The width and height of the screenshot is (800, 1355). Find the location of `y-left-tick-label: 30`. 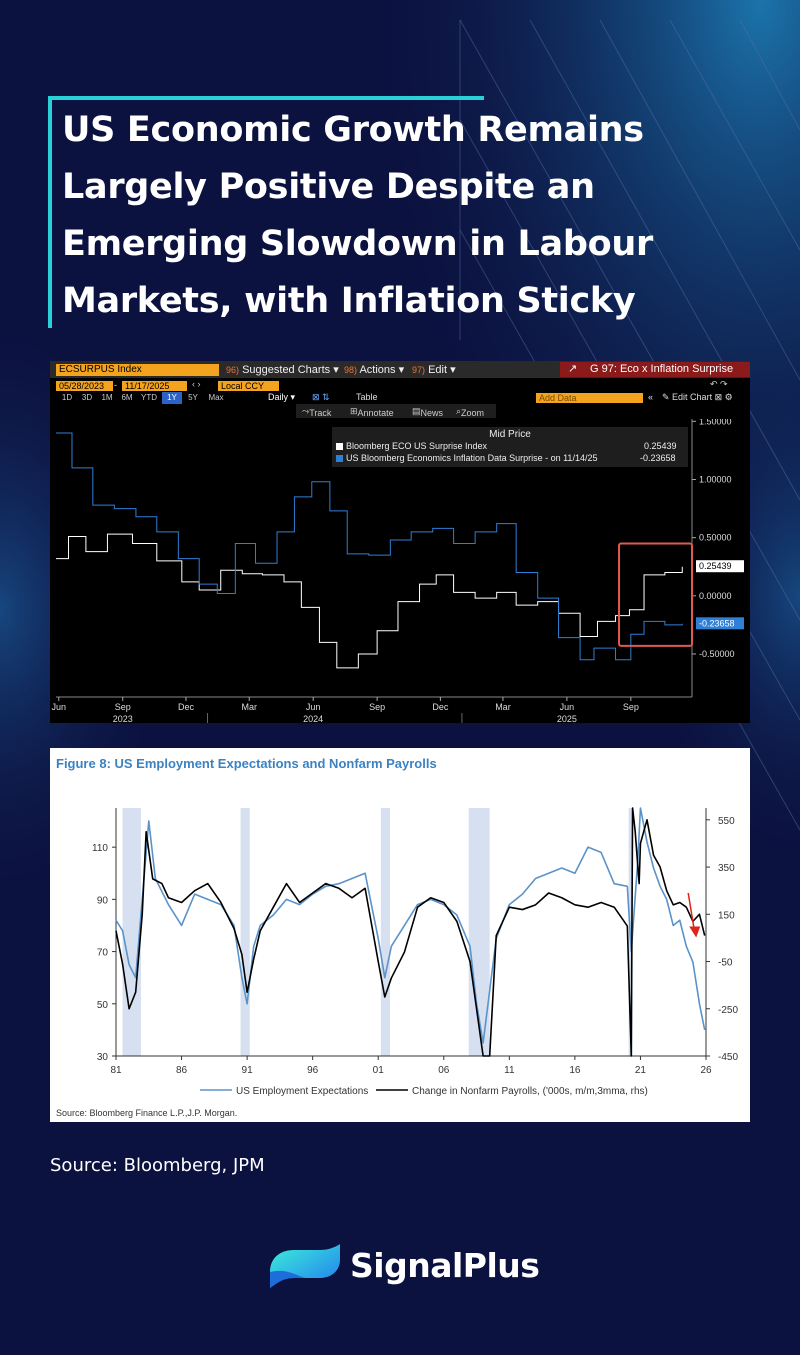

y-left-tick-label: 30 is located at coordinates (103, 1057).